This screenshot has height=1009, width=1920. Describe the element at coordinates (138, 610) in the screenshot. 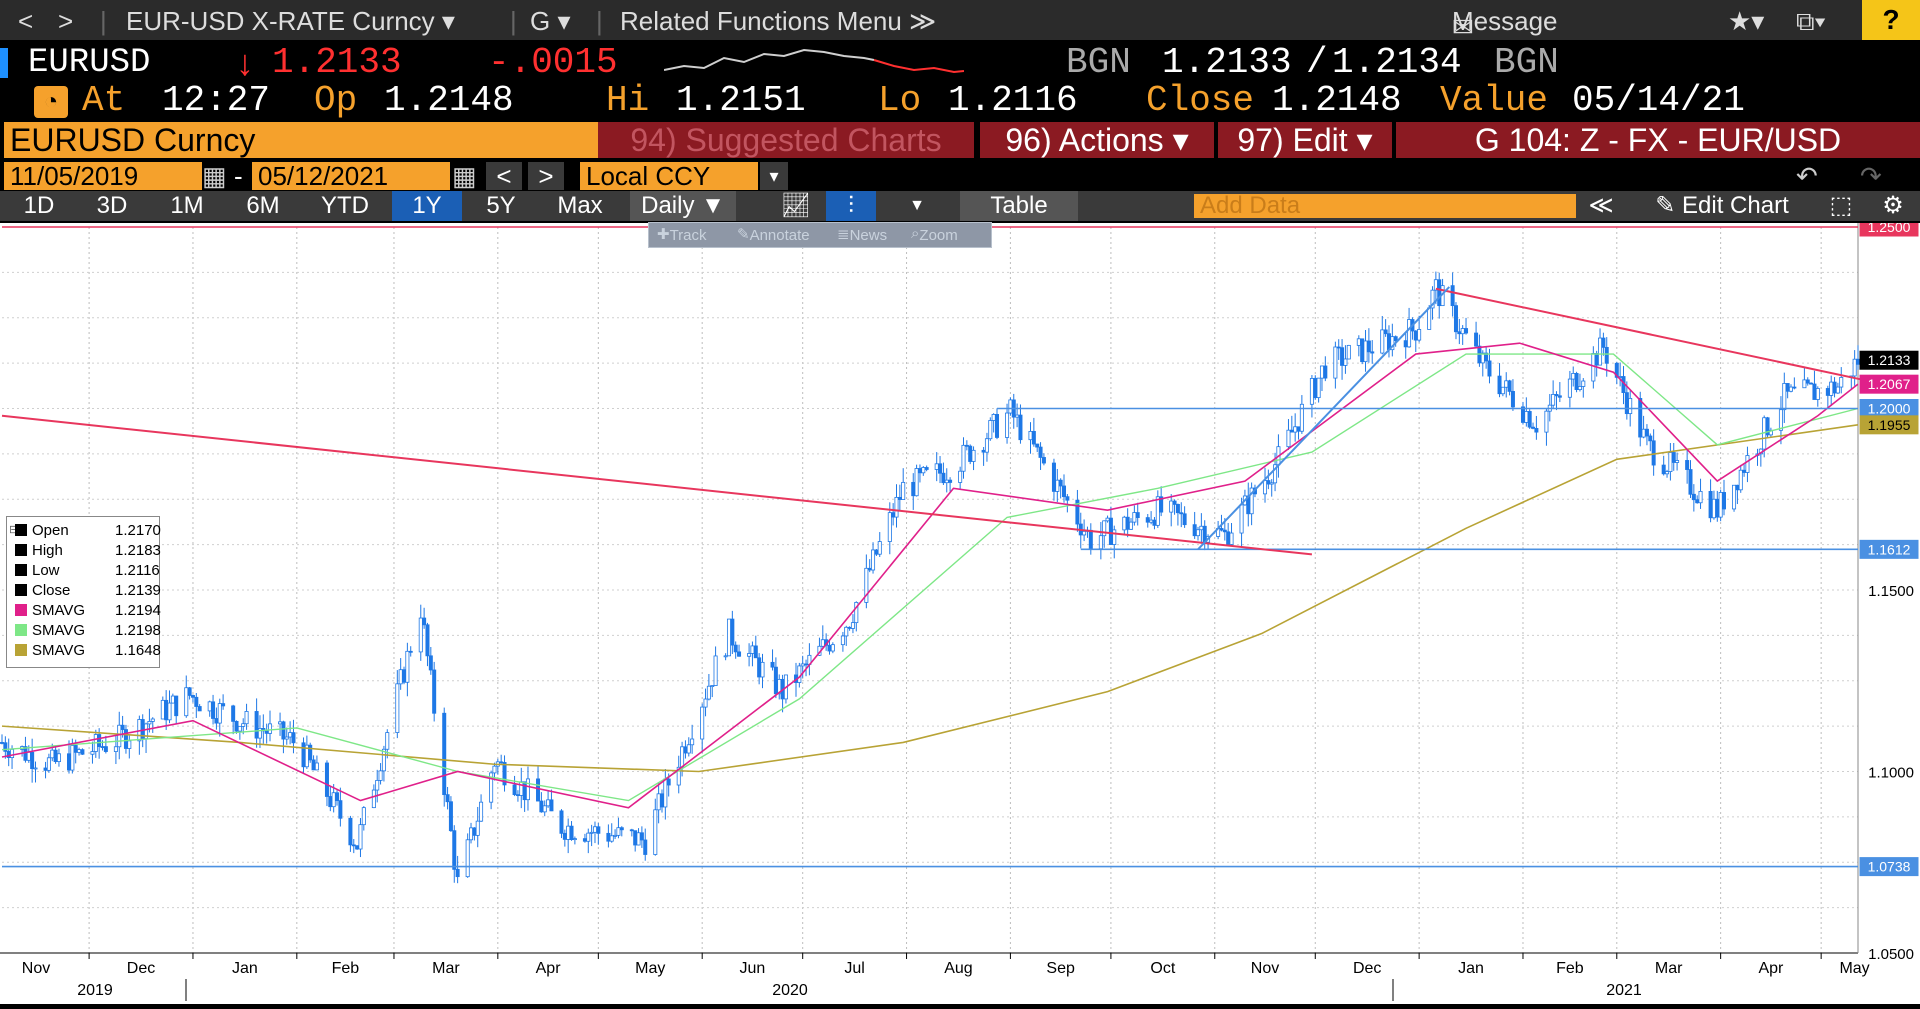

I see `legend-value: 1.2194` at that location.